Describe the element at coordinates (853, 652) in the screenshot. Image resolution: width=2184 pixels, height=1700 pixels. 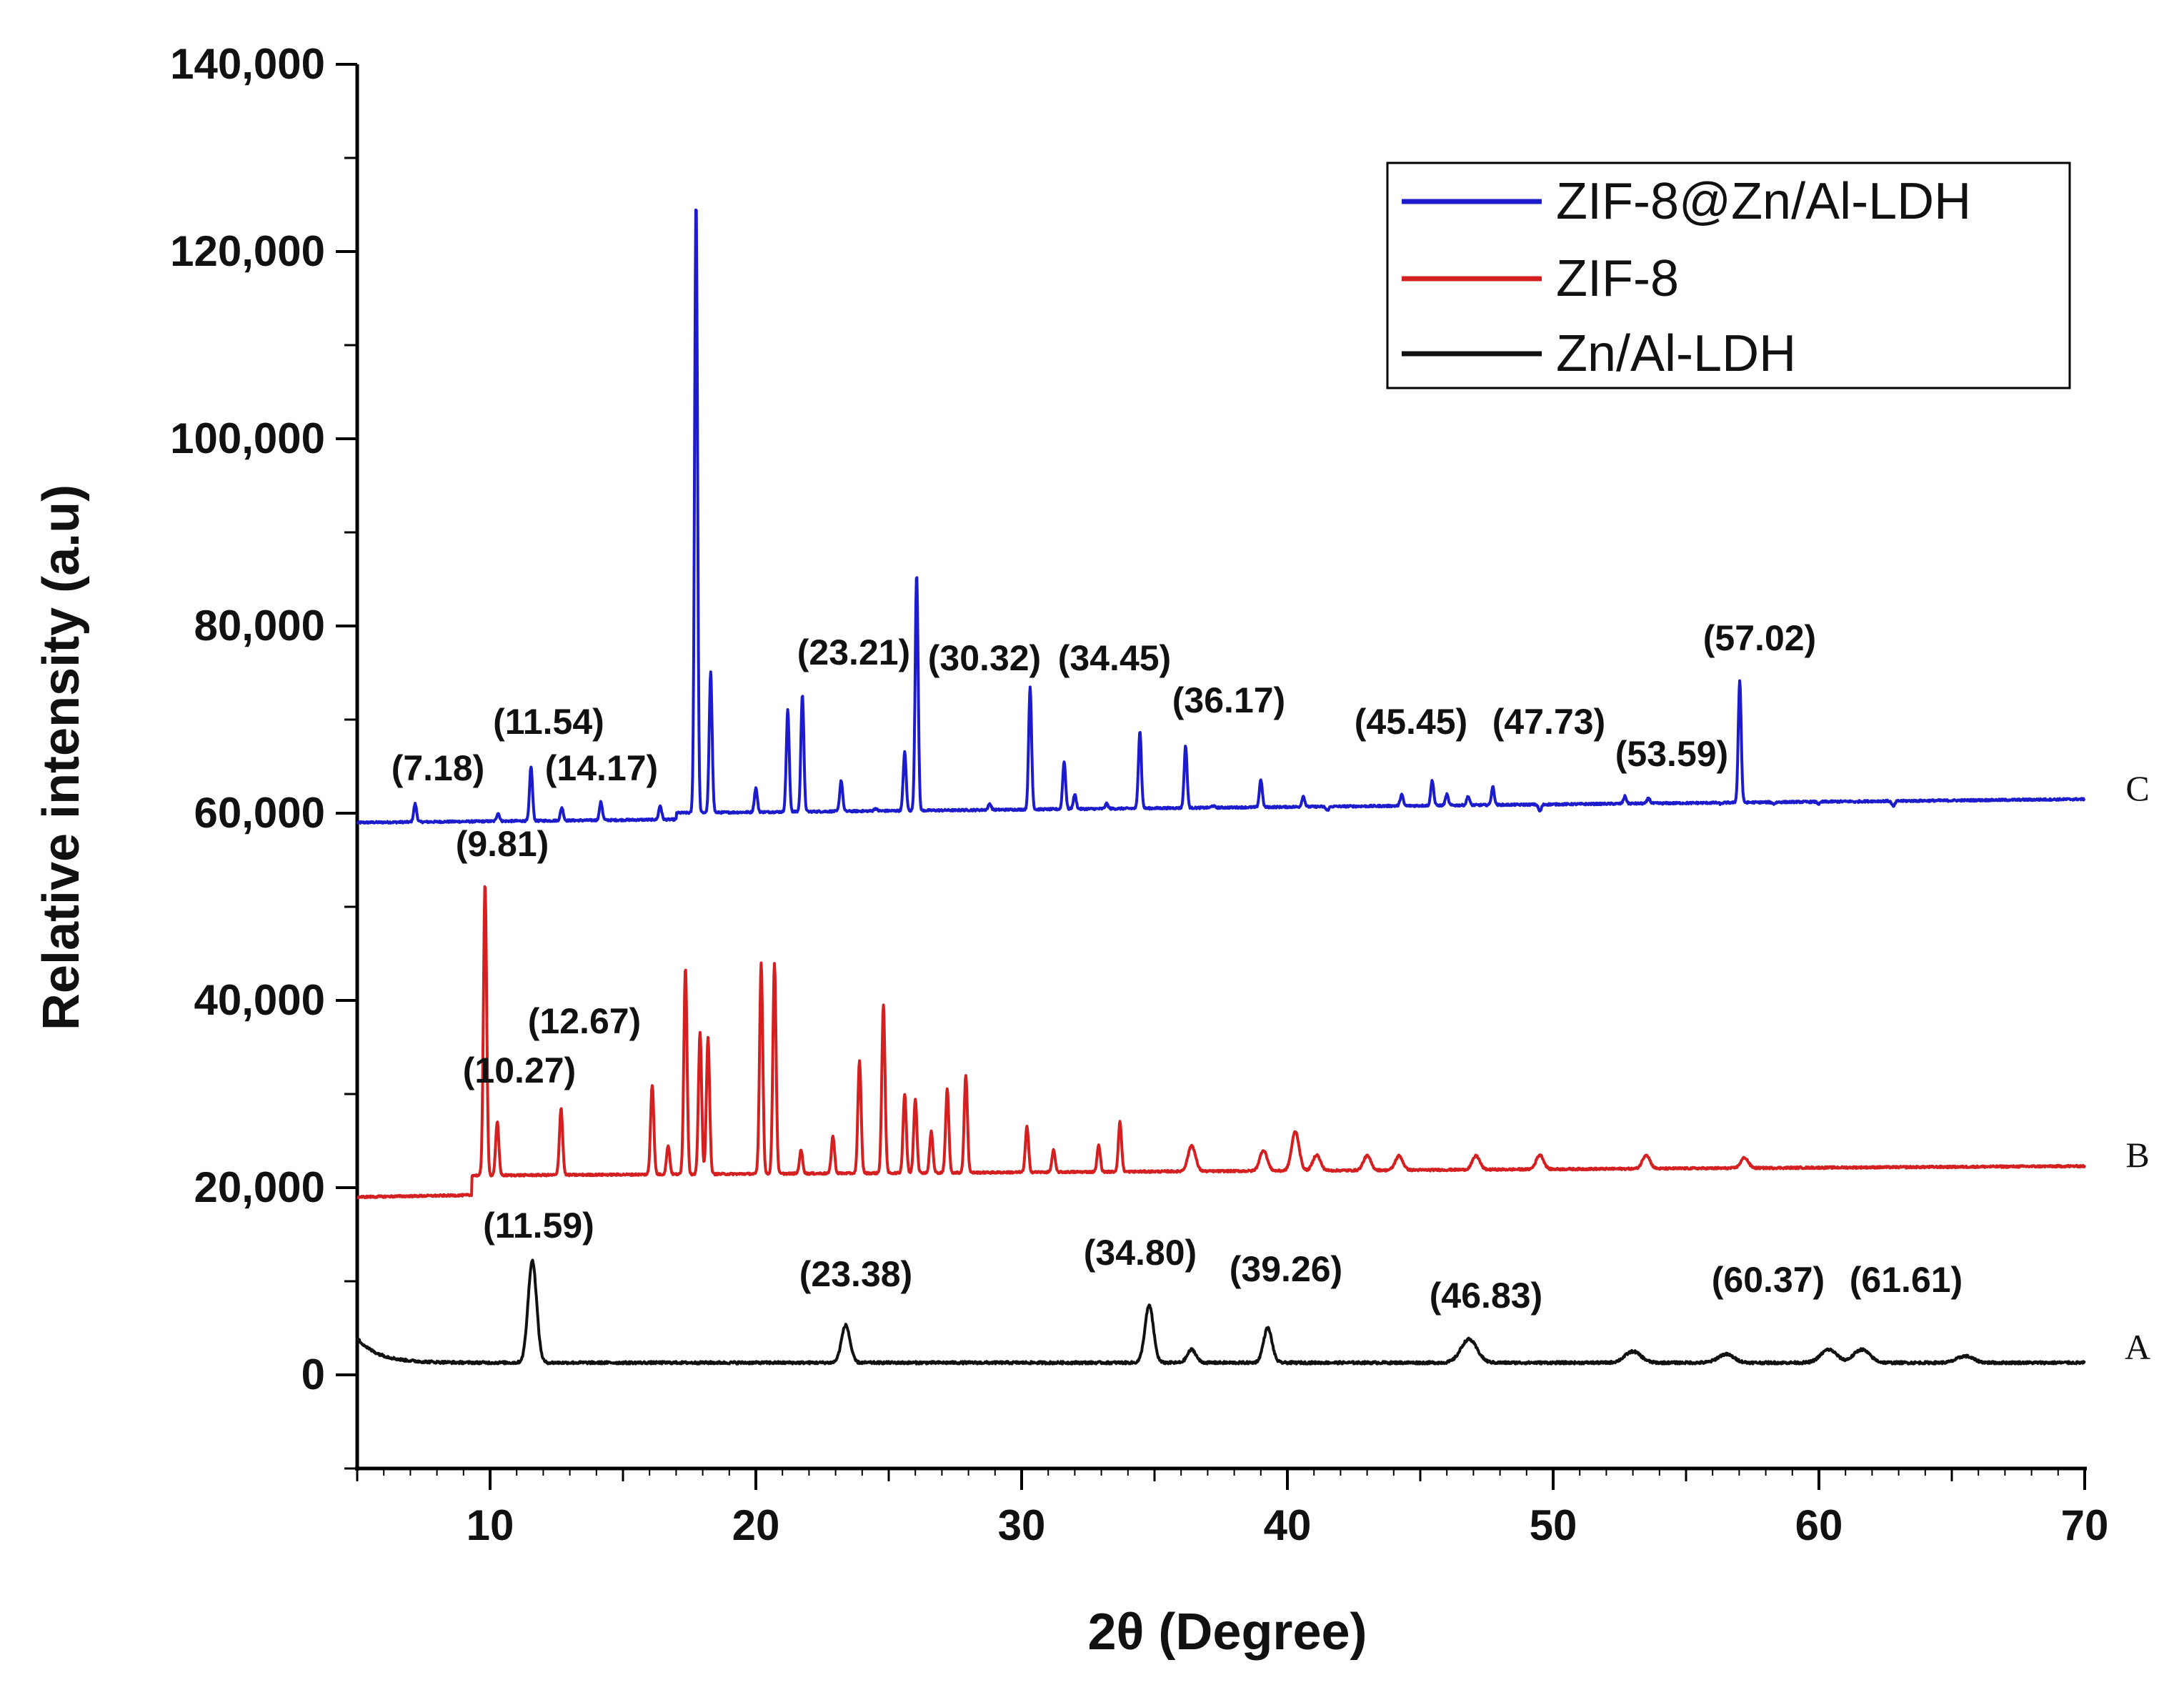
I see `peak-label: (23.21)` at that location.